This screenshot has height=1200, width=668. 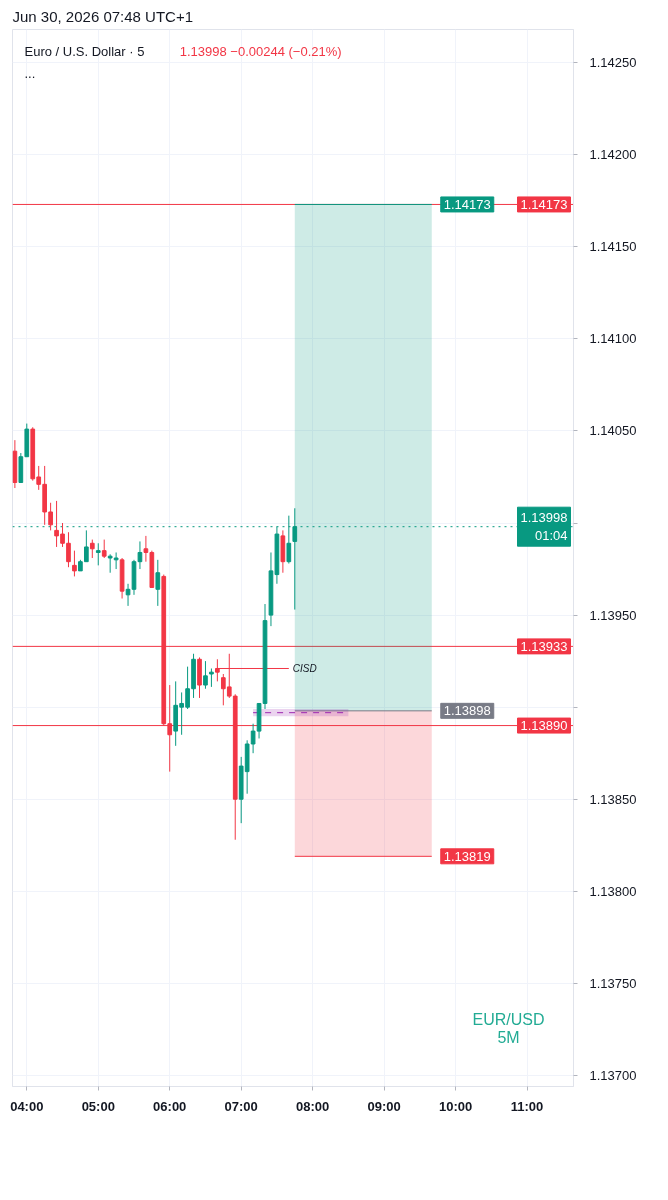 What do you see at coordinates (613, 431) in the screenshot?
I see `y-tick-label: 1.14050` at bounding box center [613, 431].